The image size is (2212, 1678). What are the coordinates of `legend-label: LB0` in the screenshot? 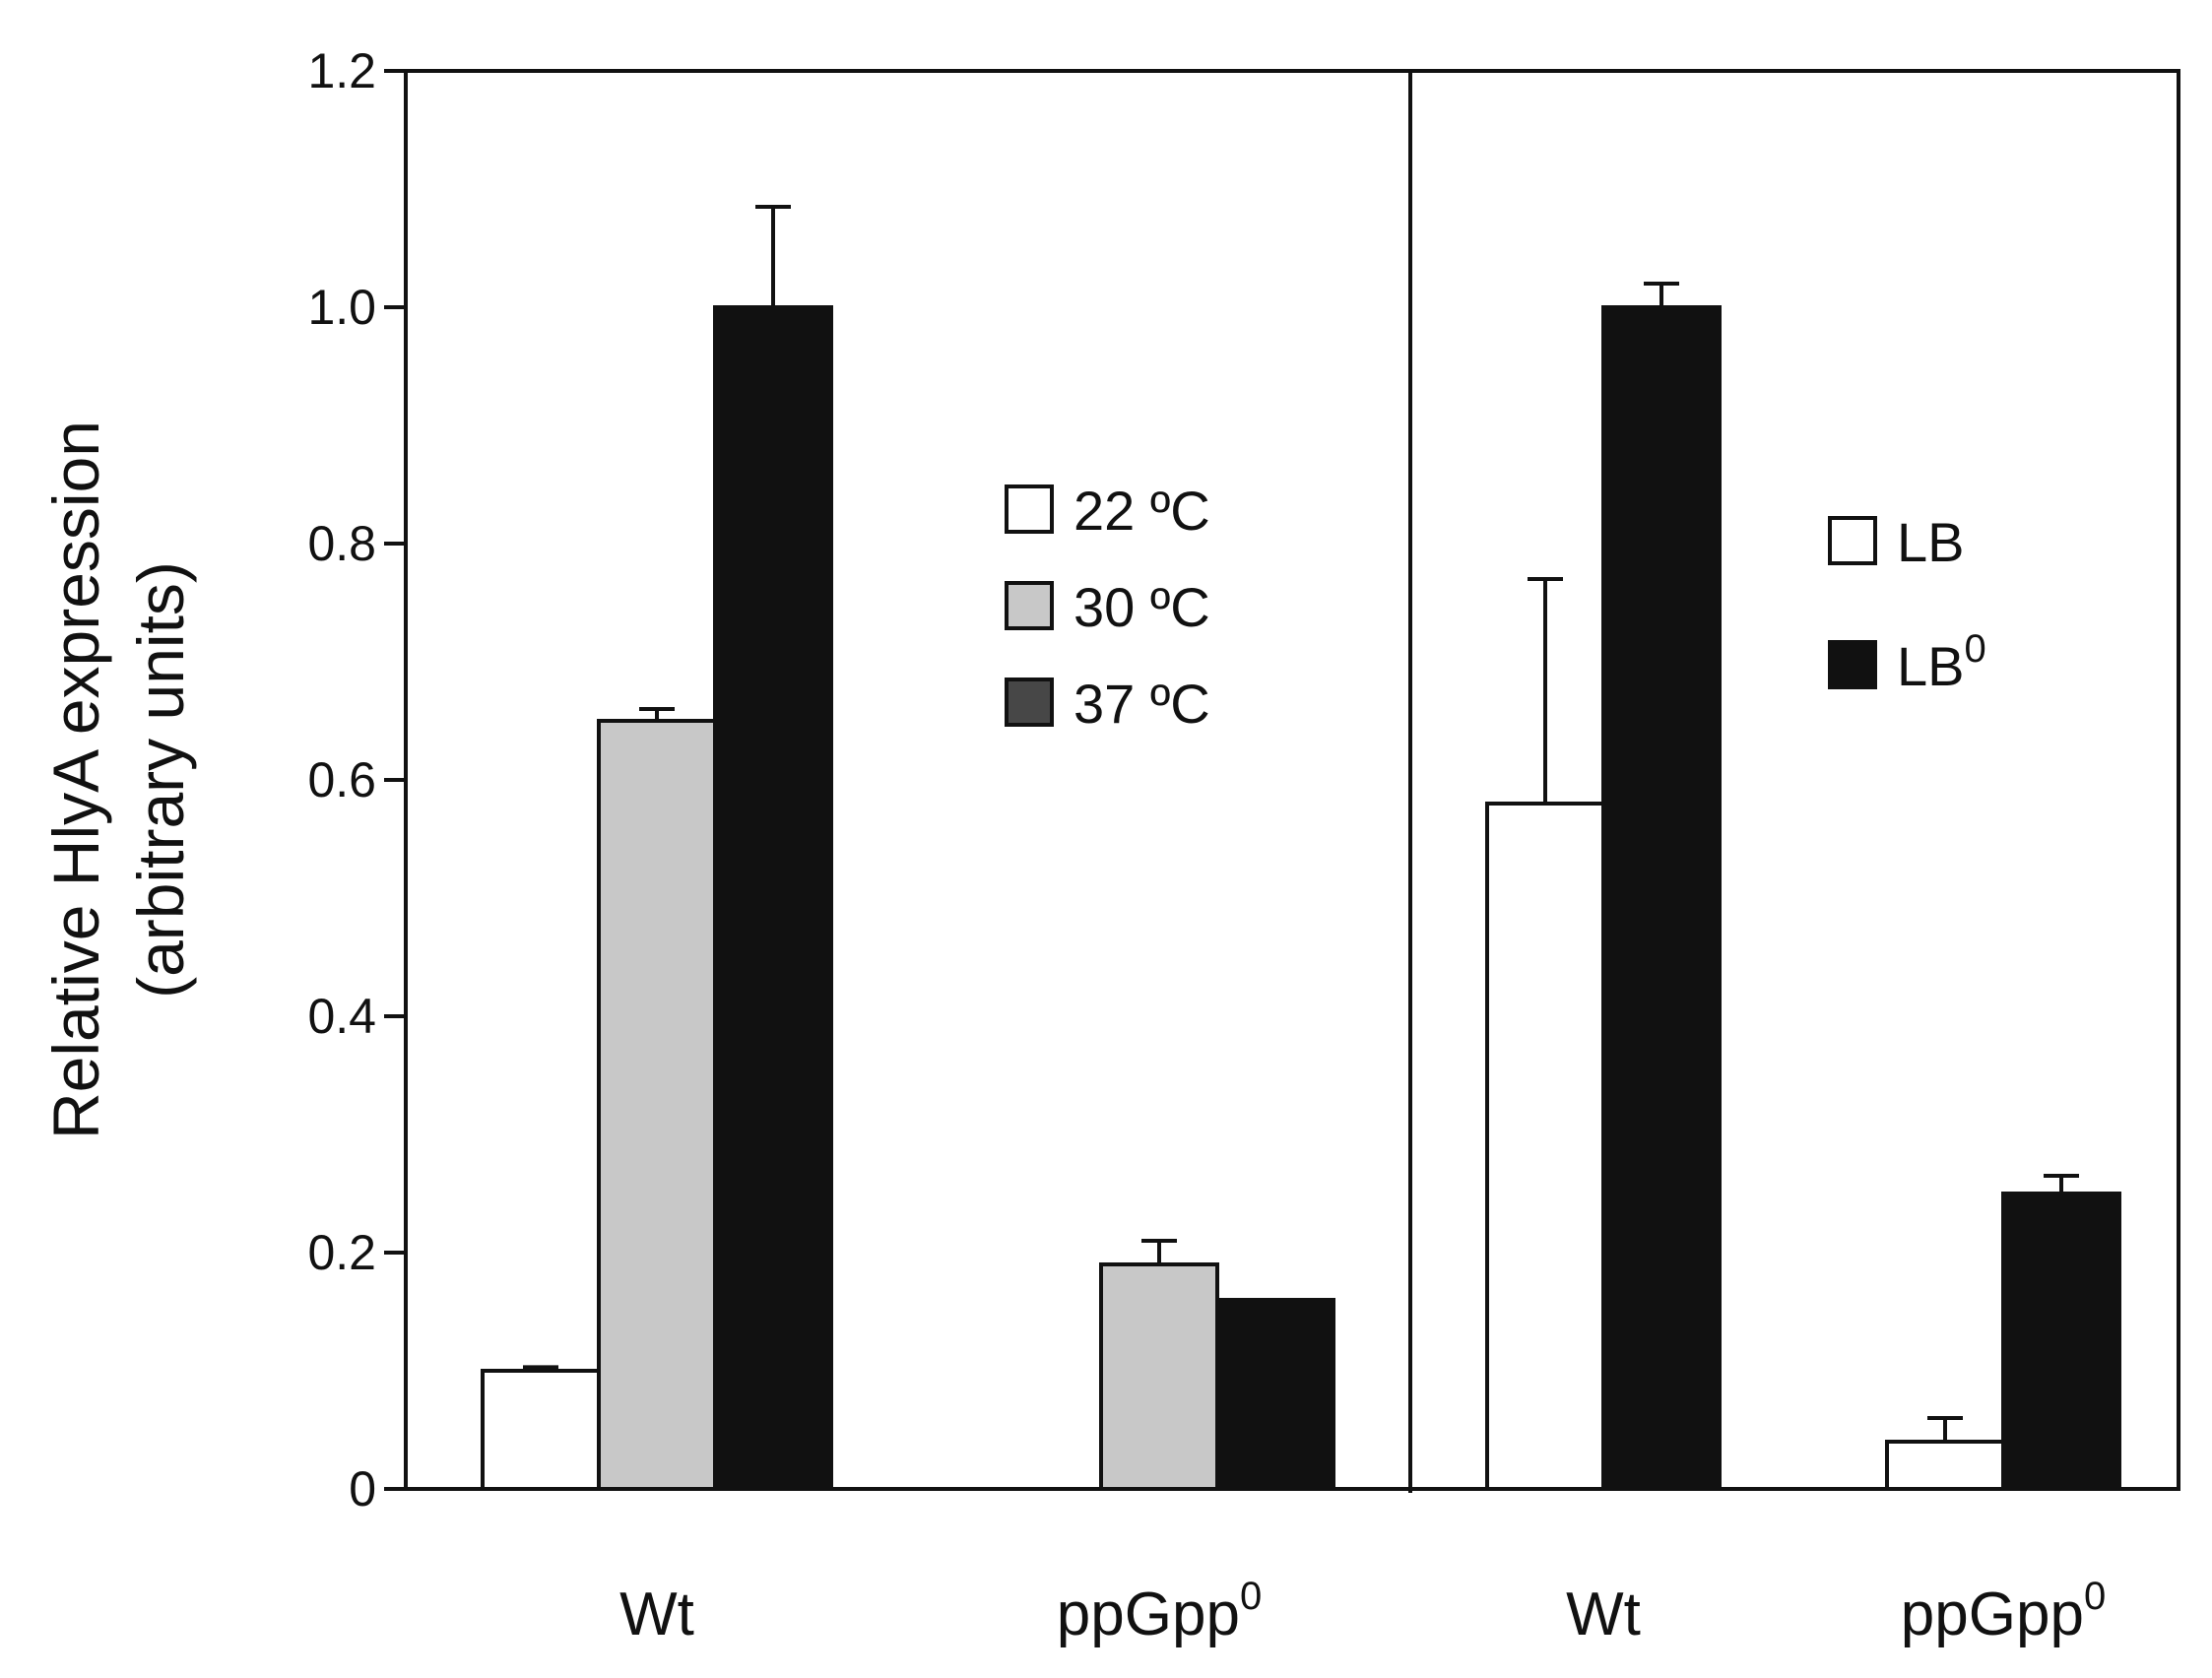 It's located at (1941, 662).